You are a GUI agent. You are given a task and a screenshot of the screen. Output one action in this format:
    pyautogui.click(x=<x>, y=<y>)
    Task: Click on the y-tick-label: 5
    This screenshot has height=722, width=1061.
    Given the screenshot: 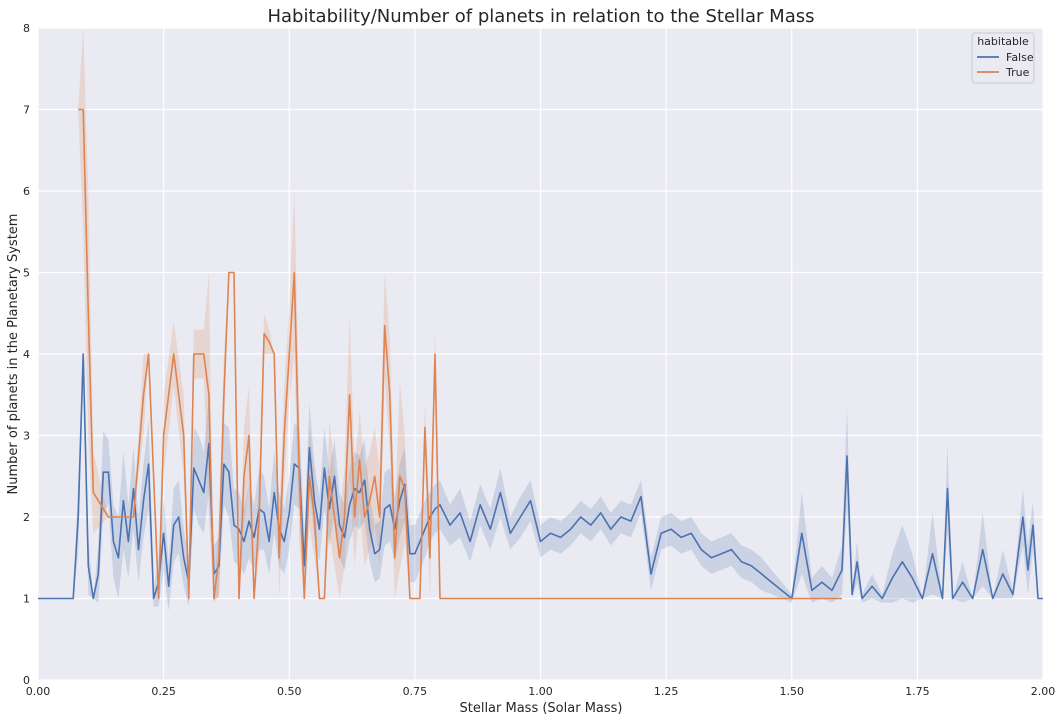 What is the action you would take?
    pyautogui.click(x=26, y=273)
    